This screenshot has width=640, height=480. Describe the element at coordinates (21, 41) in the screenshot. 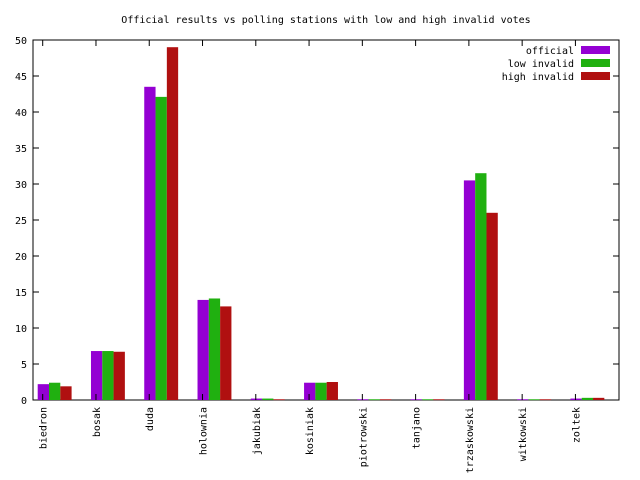

I see `y-tick-label: 50` at that location.